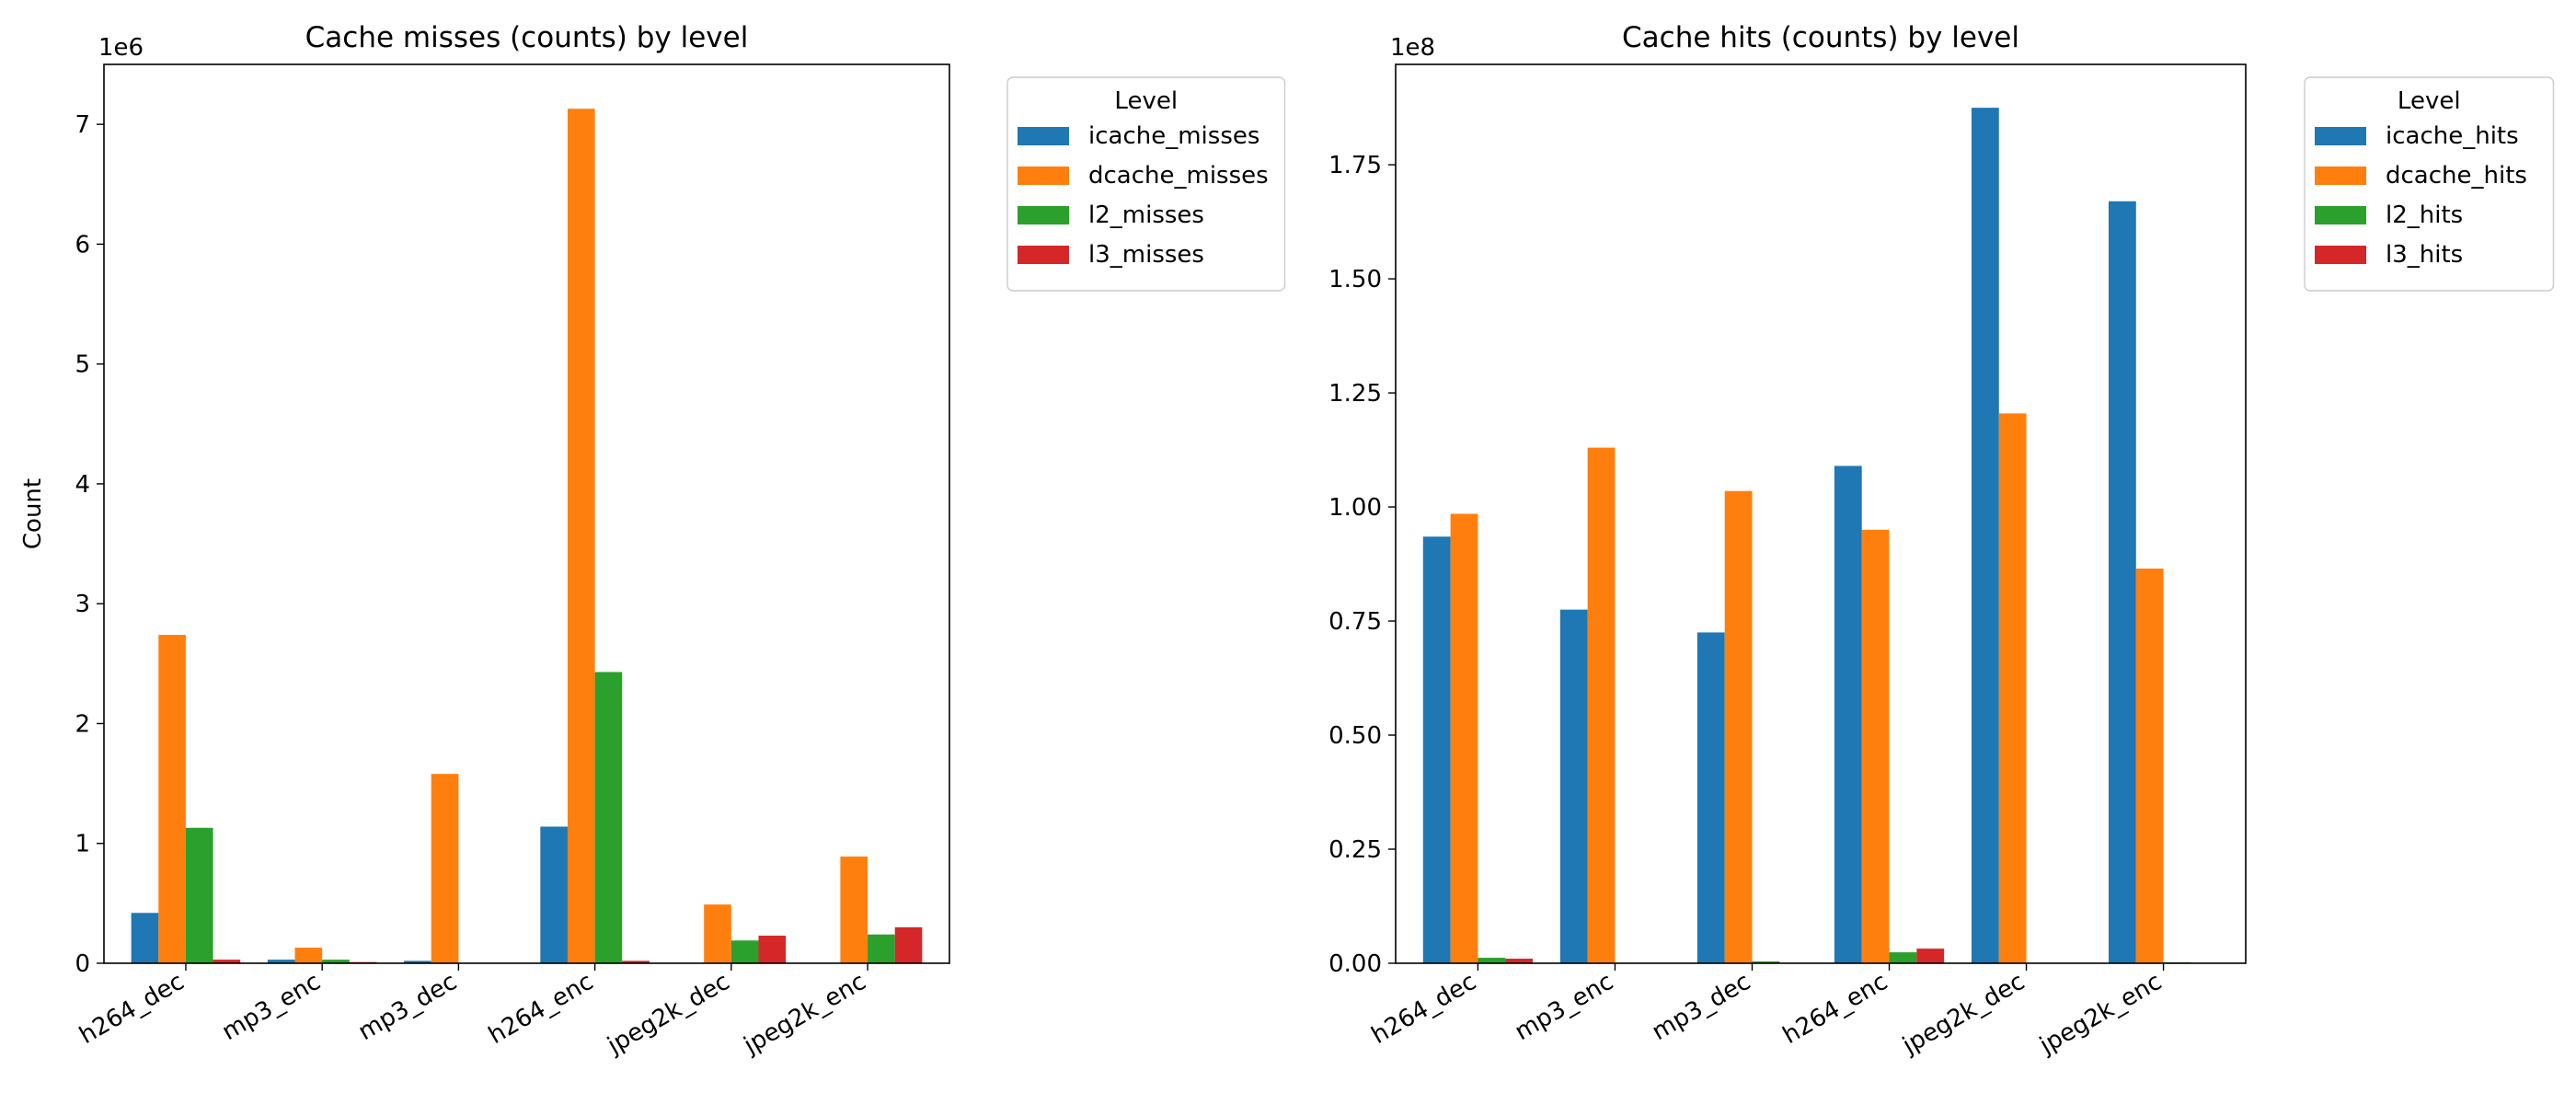  I want to click on bar-icache_hits-jpeg2k_enc, so click(2122, 582).